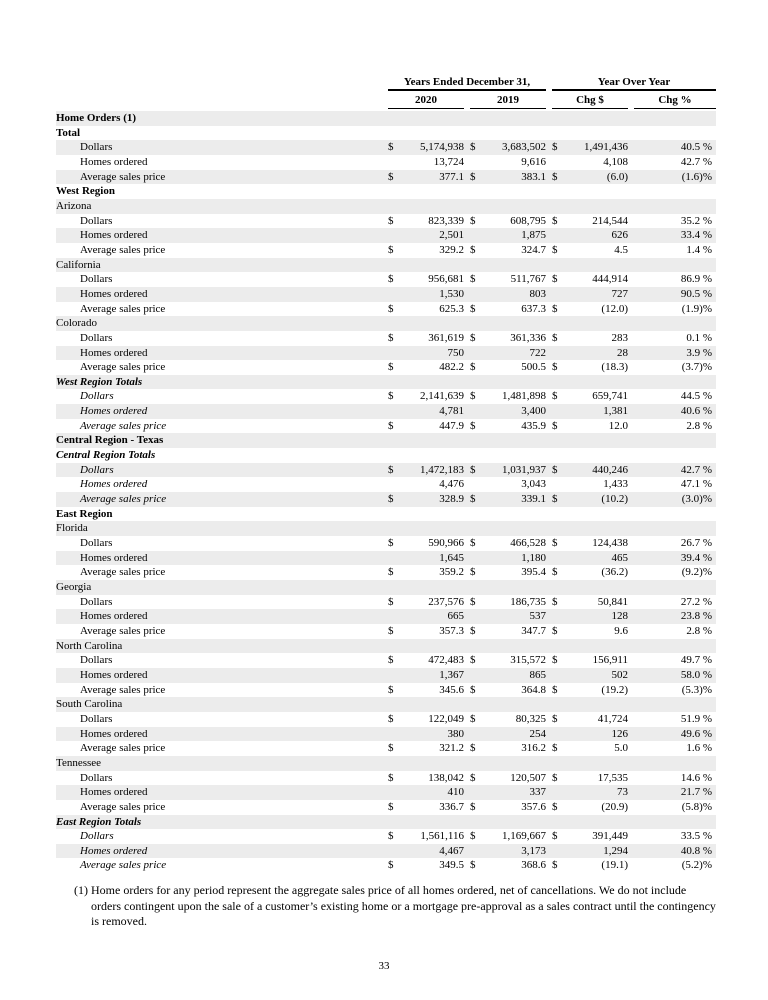 The width and height of the screenshot is (768, 1000). Describe the element at coordinates (386, 514) in the screenshot. I see `table-row: East Region` at that location.